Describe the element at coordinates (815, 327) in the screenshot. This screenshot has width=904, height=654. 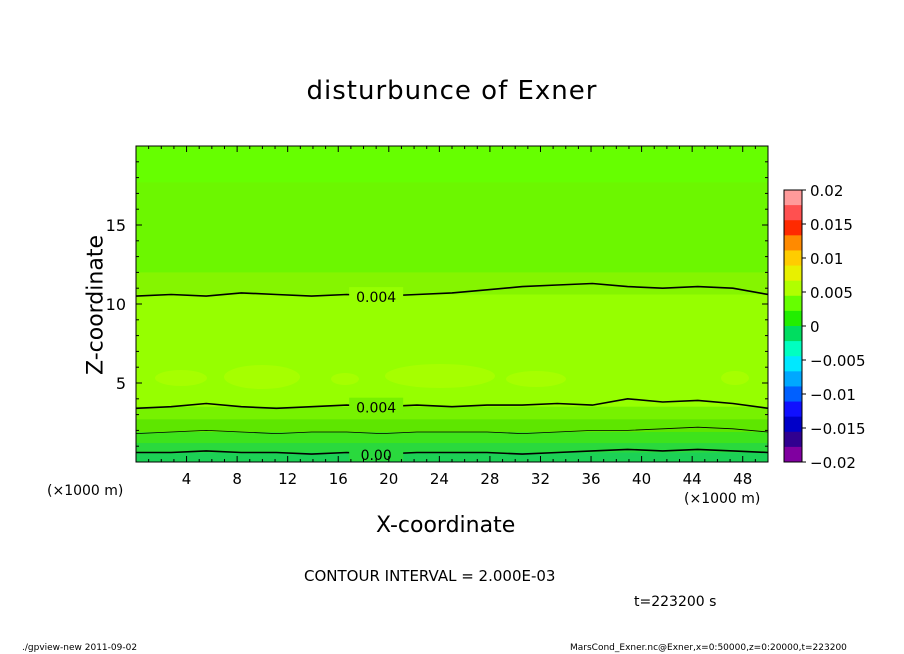
I see `colorbar-tick-label: 0` at that location.